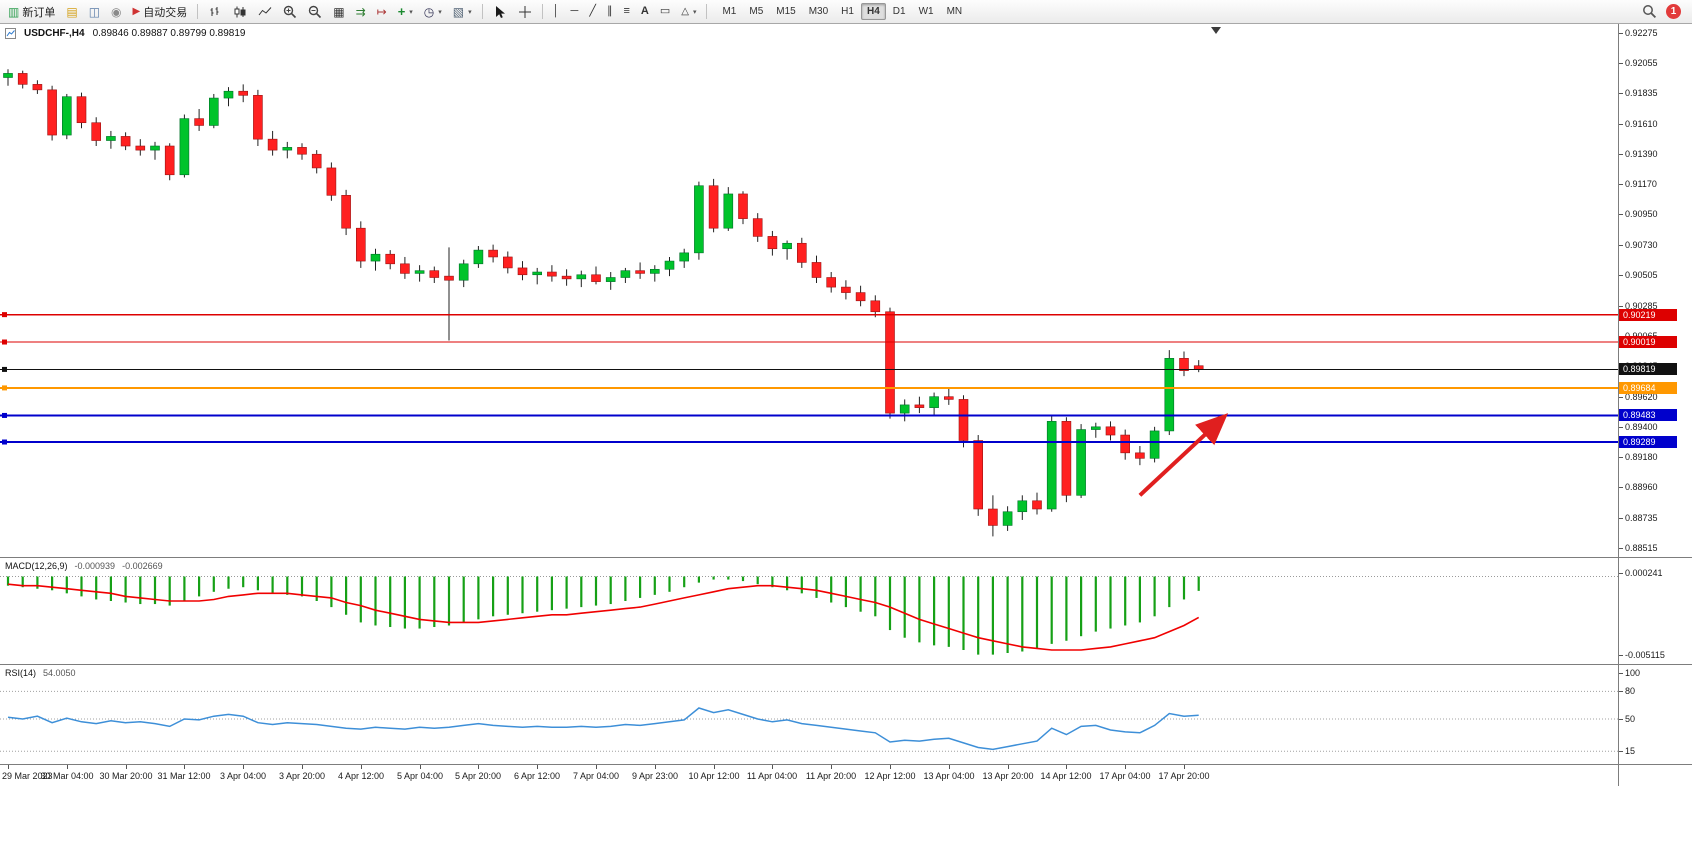 This screenshot has width=1692, height=847. What do you see at coordinates (59, 673) in the screenshot?
I see `rsi-value: 54.0050` at bounding box center [59, 673].